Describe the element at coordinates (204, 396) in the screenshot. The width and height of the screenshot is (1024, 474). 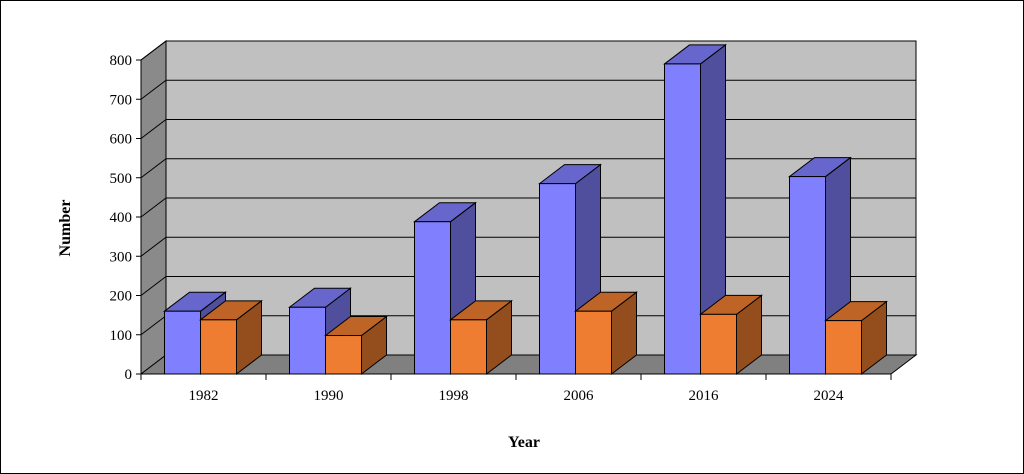
I see `x-tick-label: 1982` at that location.